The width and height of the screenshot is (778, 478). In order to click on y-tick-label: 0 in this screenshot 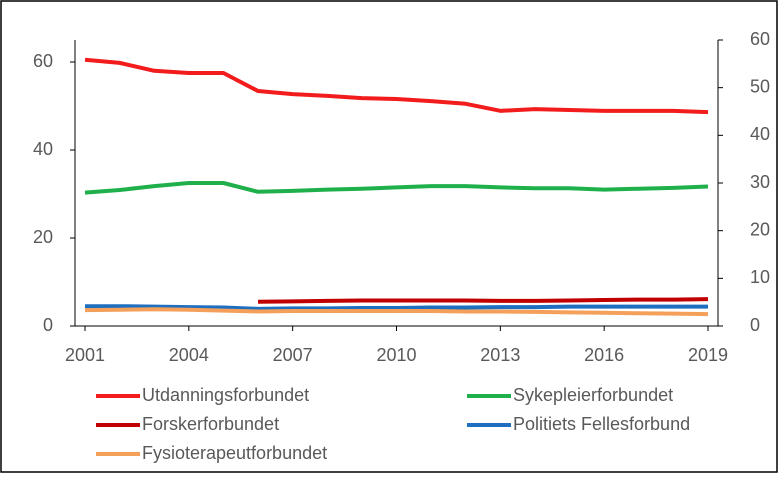, I will do `click(48, 325)`.